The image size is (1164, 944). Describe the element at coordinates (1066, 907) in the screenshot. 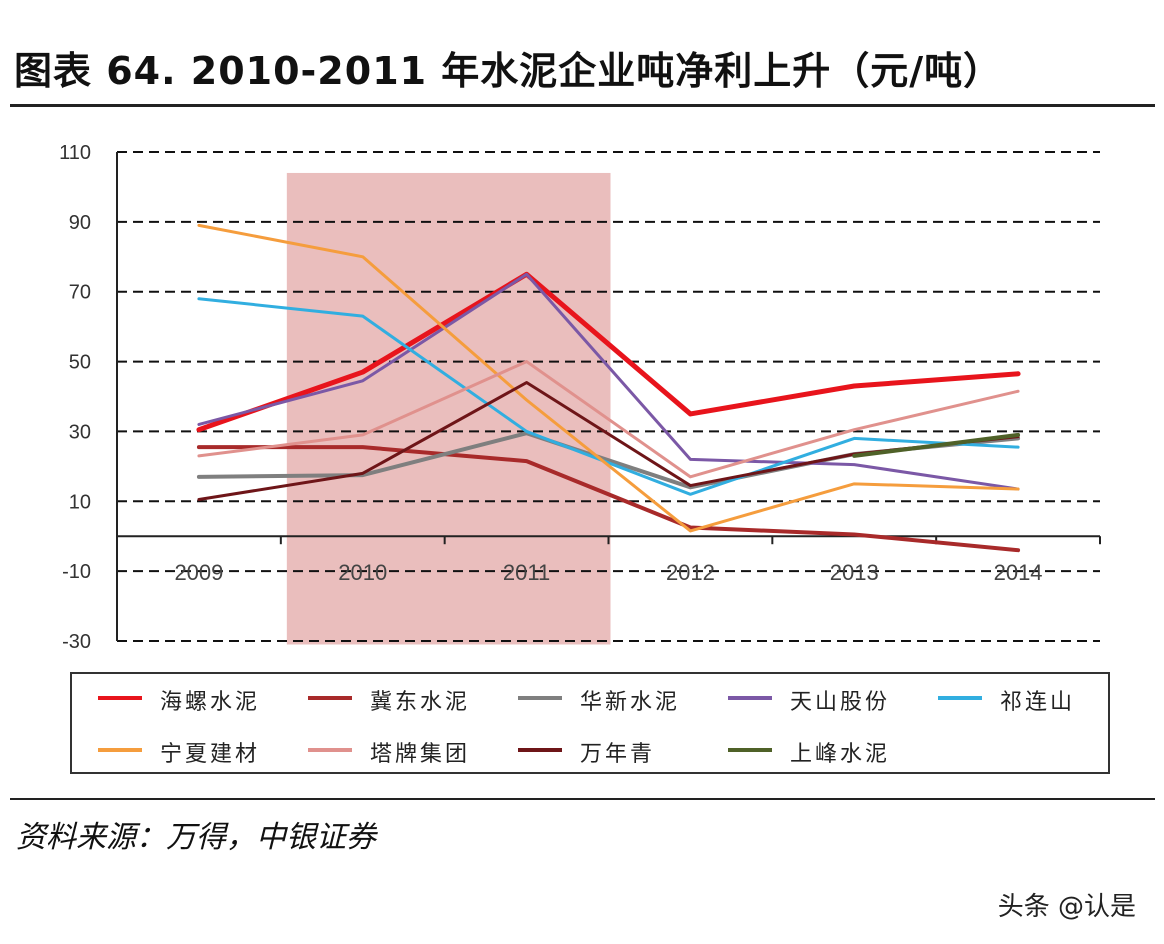

I see `watermark: 头条 @认是` at that location.